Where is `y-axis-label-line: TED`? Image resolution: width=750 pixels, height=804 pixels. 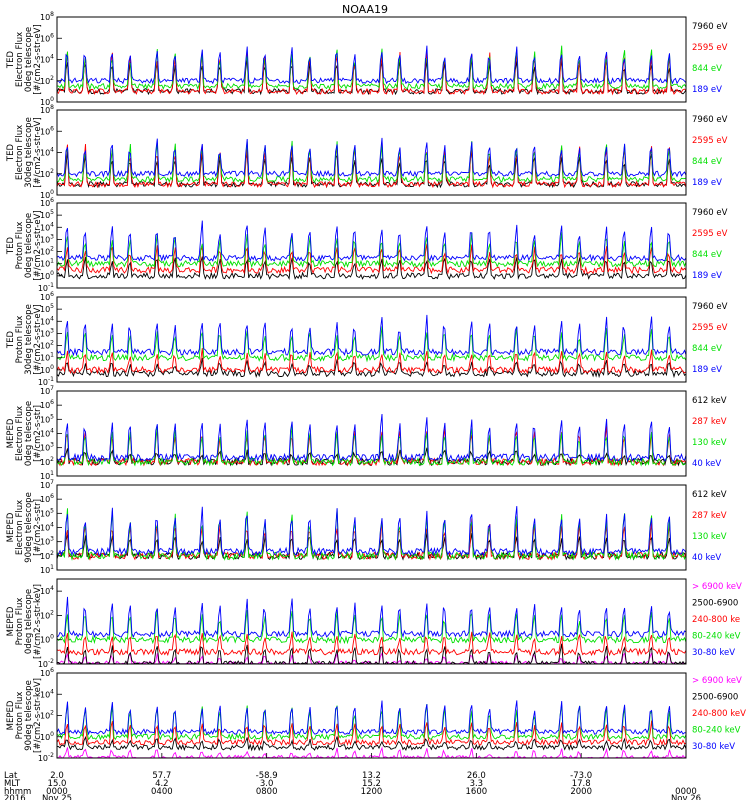
y-axis-label-line: TED is located at coordinates (11, 152).